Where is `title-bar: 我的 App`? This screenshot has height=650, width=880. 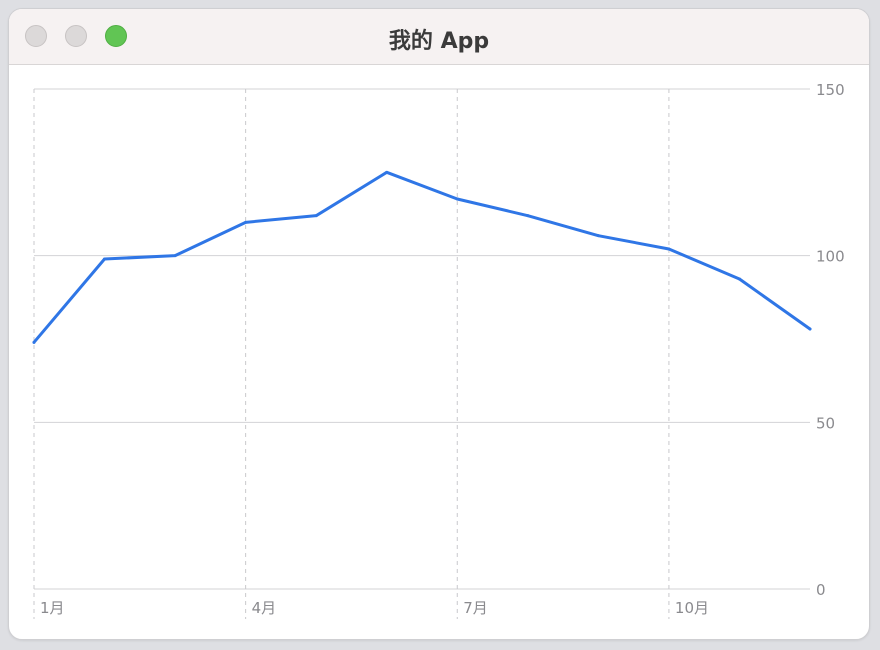
title-bar: 我的 App is located at coordinates (439, 37).